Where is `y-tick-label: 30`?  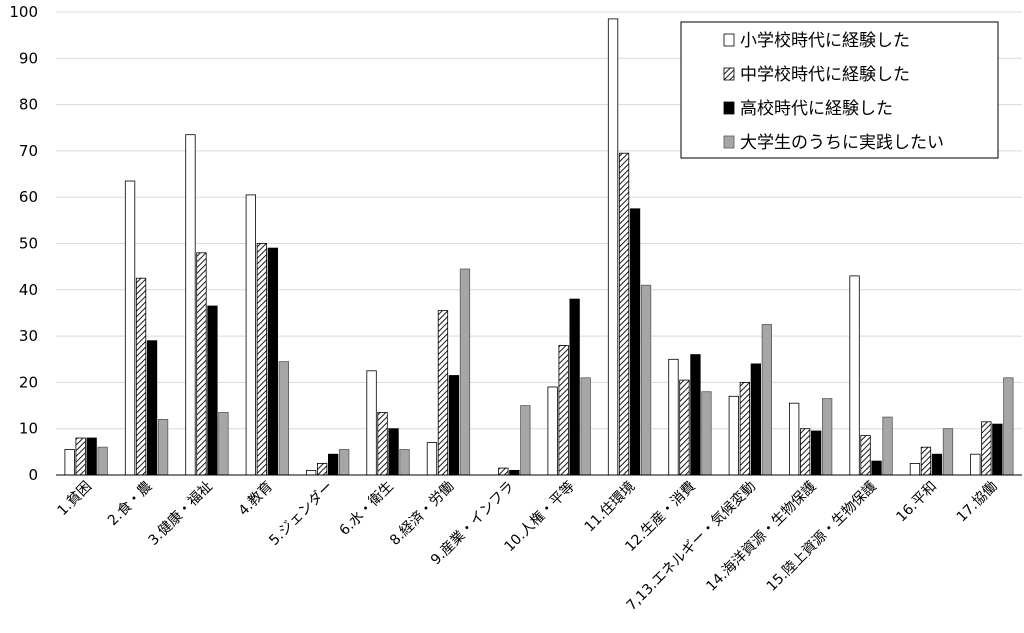
y-tick-label: 30 is located at coordinates (28, 336).